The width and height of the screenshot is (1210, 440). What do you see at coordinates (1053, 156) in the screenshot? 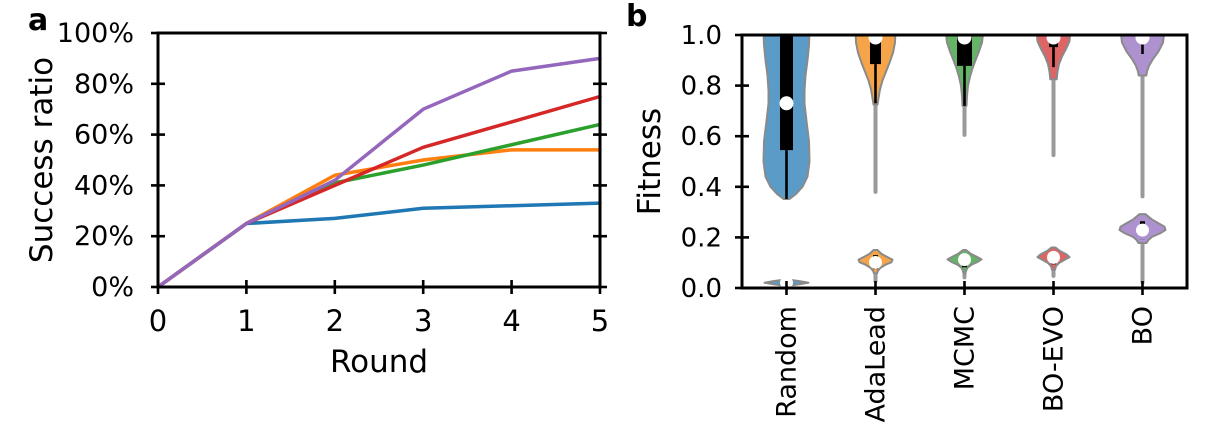
I see `violin-BO-EVO` at bounding box center [1053, 156].